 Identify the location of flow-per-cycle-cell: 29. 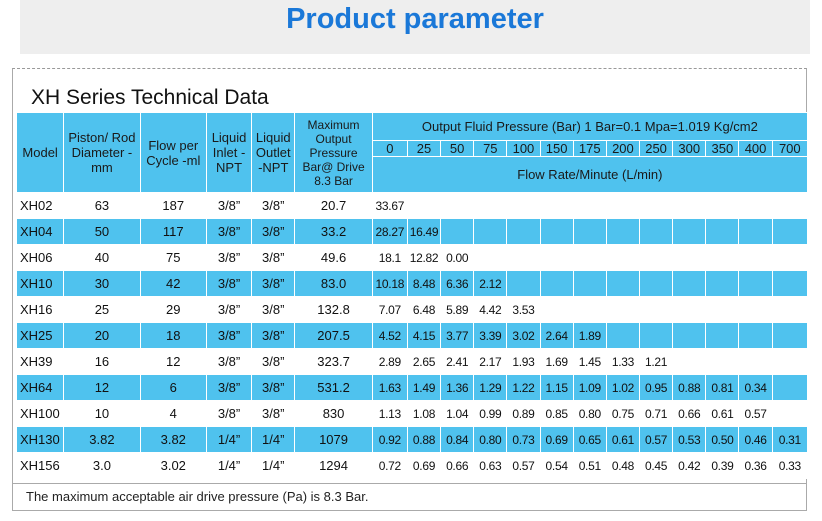
(173, 309).